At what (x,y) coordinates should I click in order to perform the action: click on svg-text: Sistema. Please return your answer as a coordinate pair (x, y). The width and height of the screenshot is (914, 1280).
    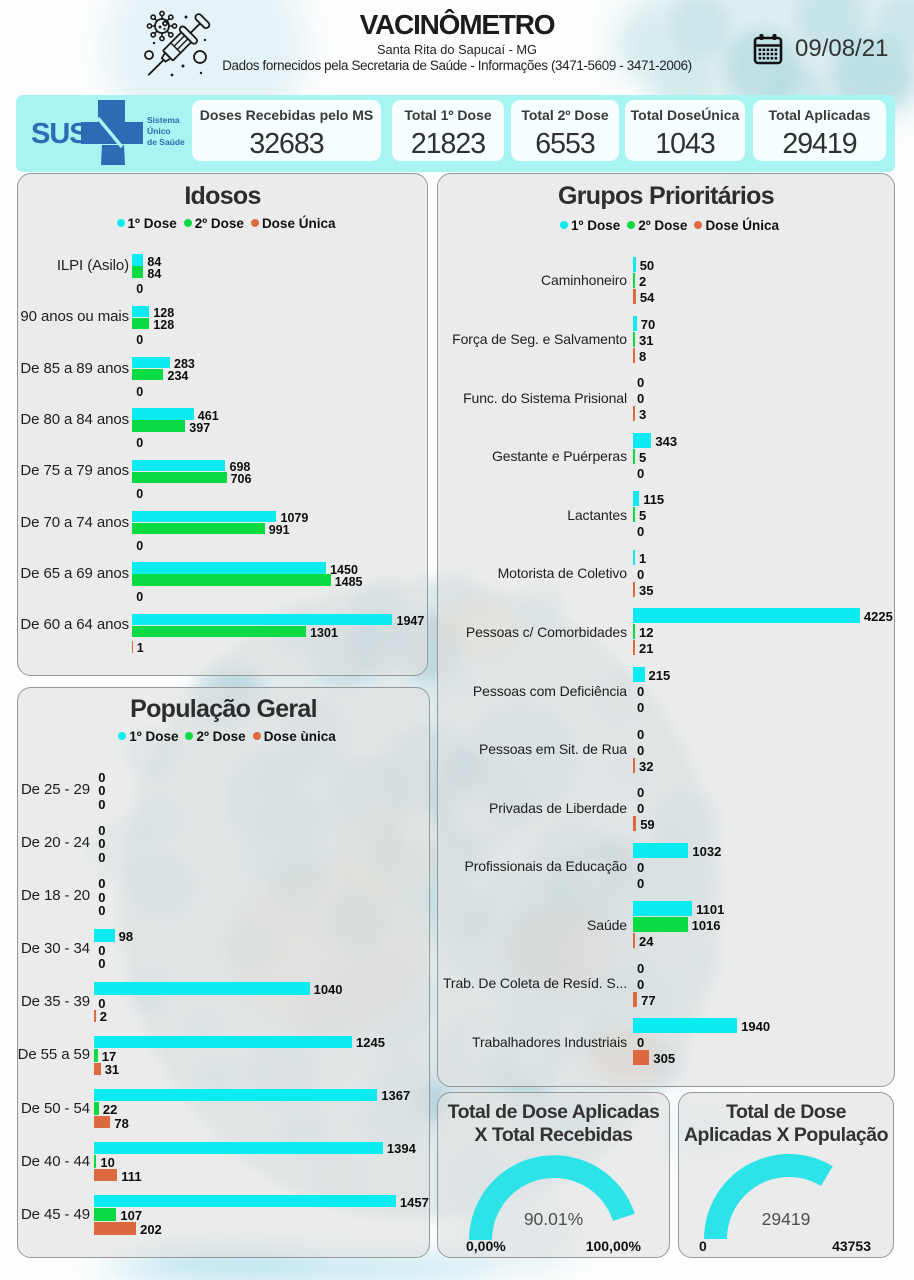
    Looking at the image, I should click on (163, 120).